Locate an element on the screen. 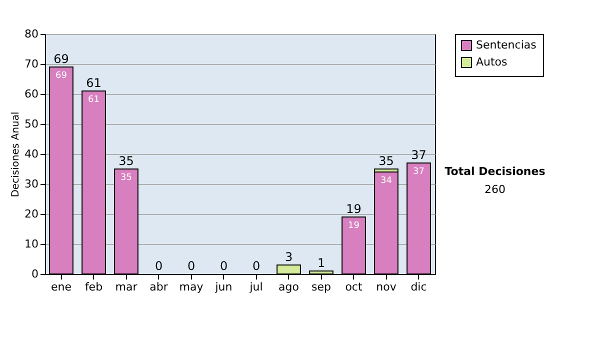 Image resolution: width=600 pixels, height=340 pixels. text: 260 is located at coordinates (495, 189).